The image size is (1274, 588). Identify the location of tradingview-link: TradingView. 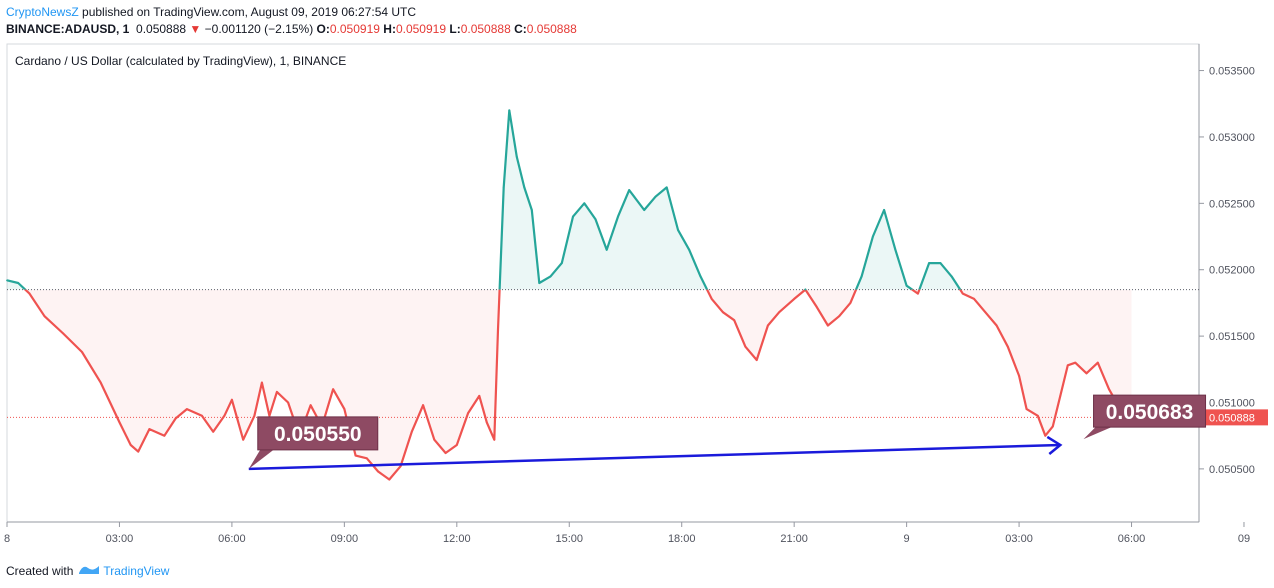
(136, 571).